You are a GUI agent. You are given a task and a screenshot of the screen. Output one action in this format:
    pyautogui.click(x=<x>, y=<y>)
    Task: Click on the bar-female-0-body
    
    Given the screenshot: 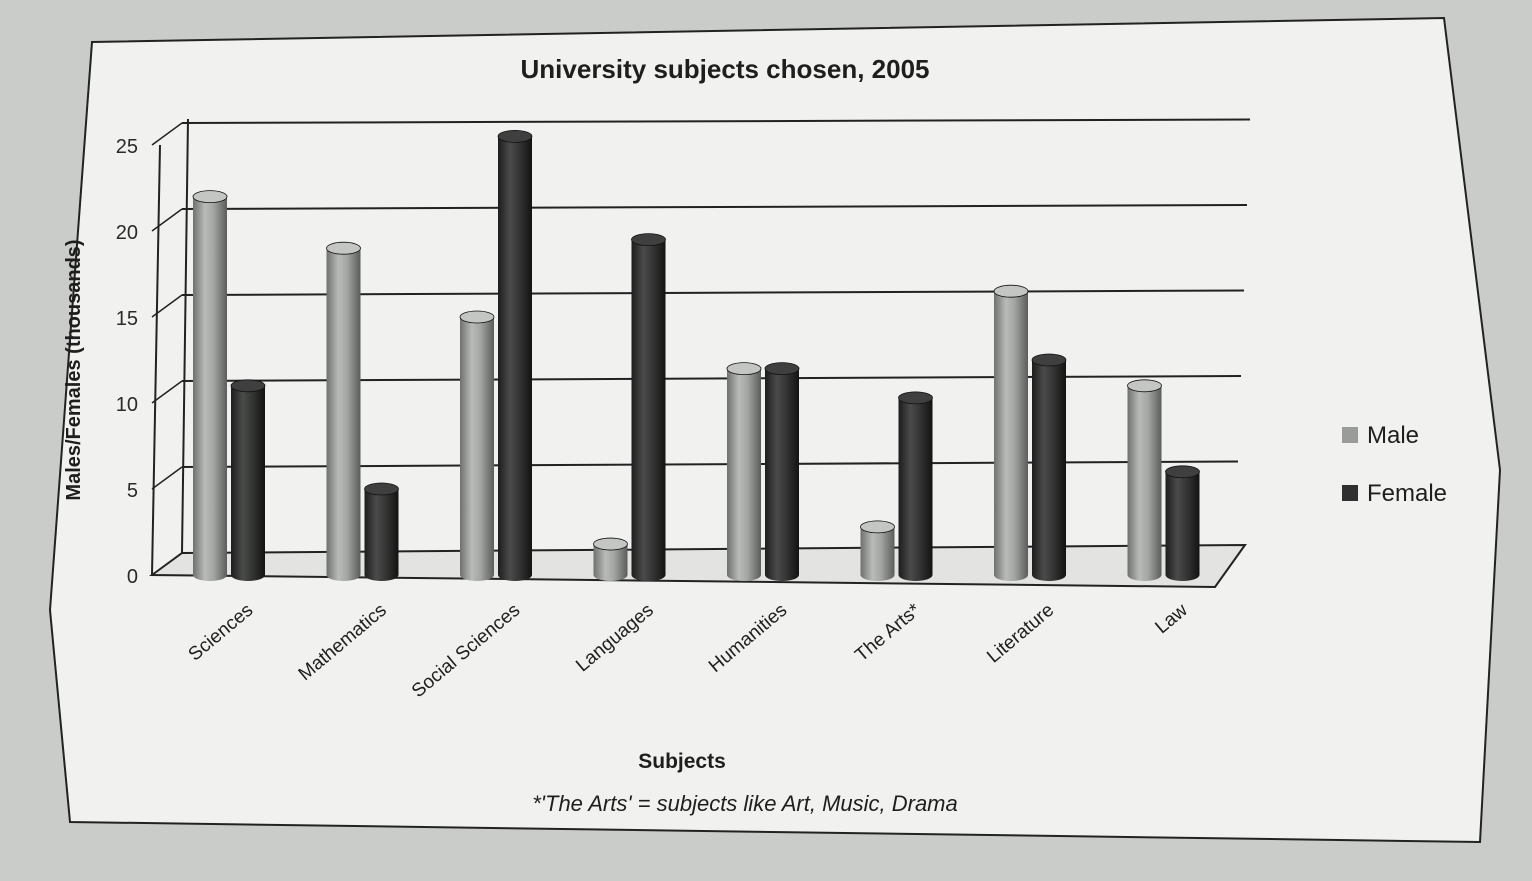 What is the action you would take?
    pyautogui.click(x=248, y=480)
    